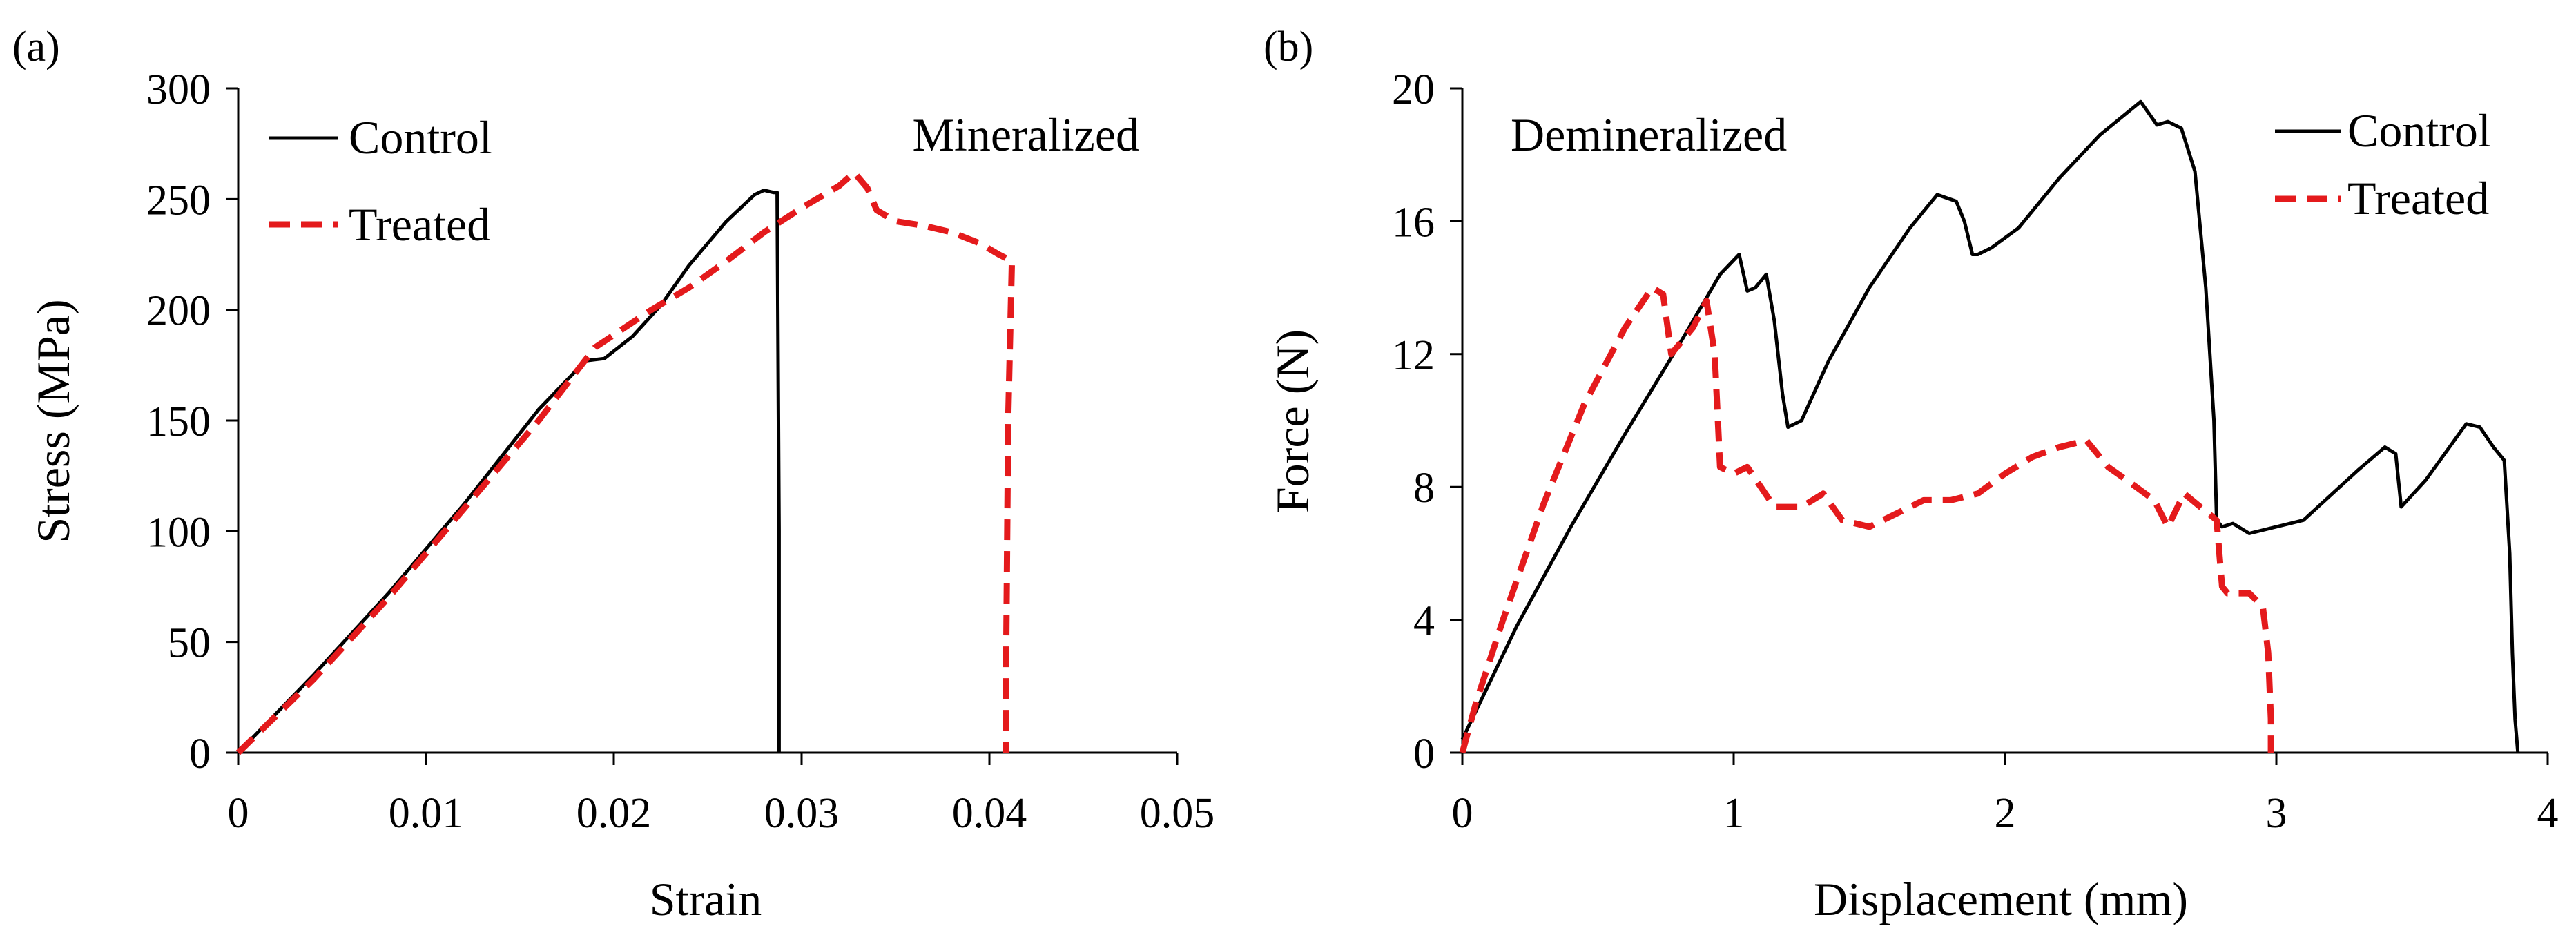 The height and width of the screenshot is (946, 2576). I want to click on y-tick-label: 100, so click(179, 532).